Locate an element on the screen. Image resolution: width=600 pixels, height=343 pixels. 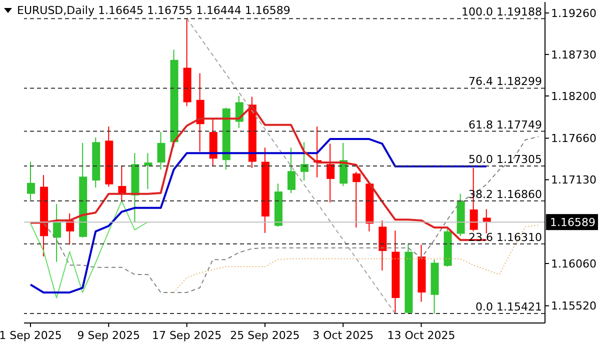
y-tick-label: 1.18200 is located at coordinates (573, 96).